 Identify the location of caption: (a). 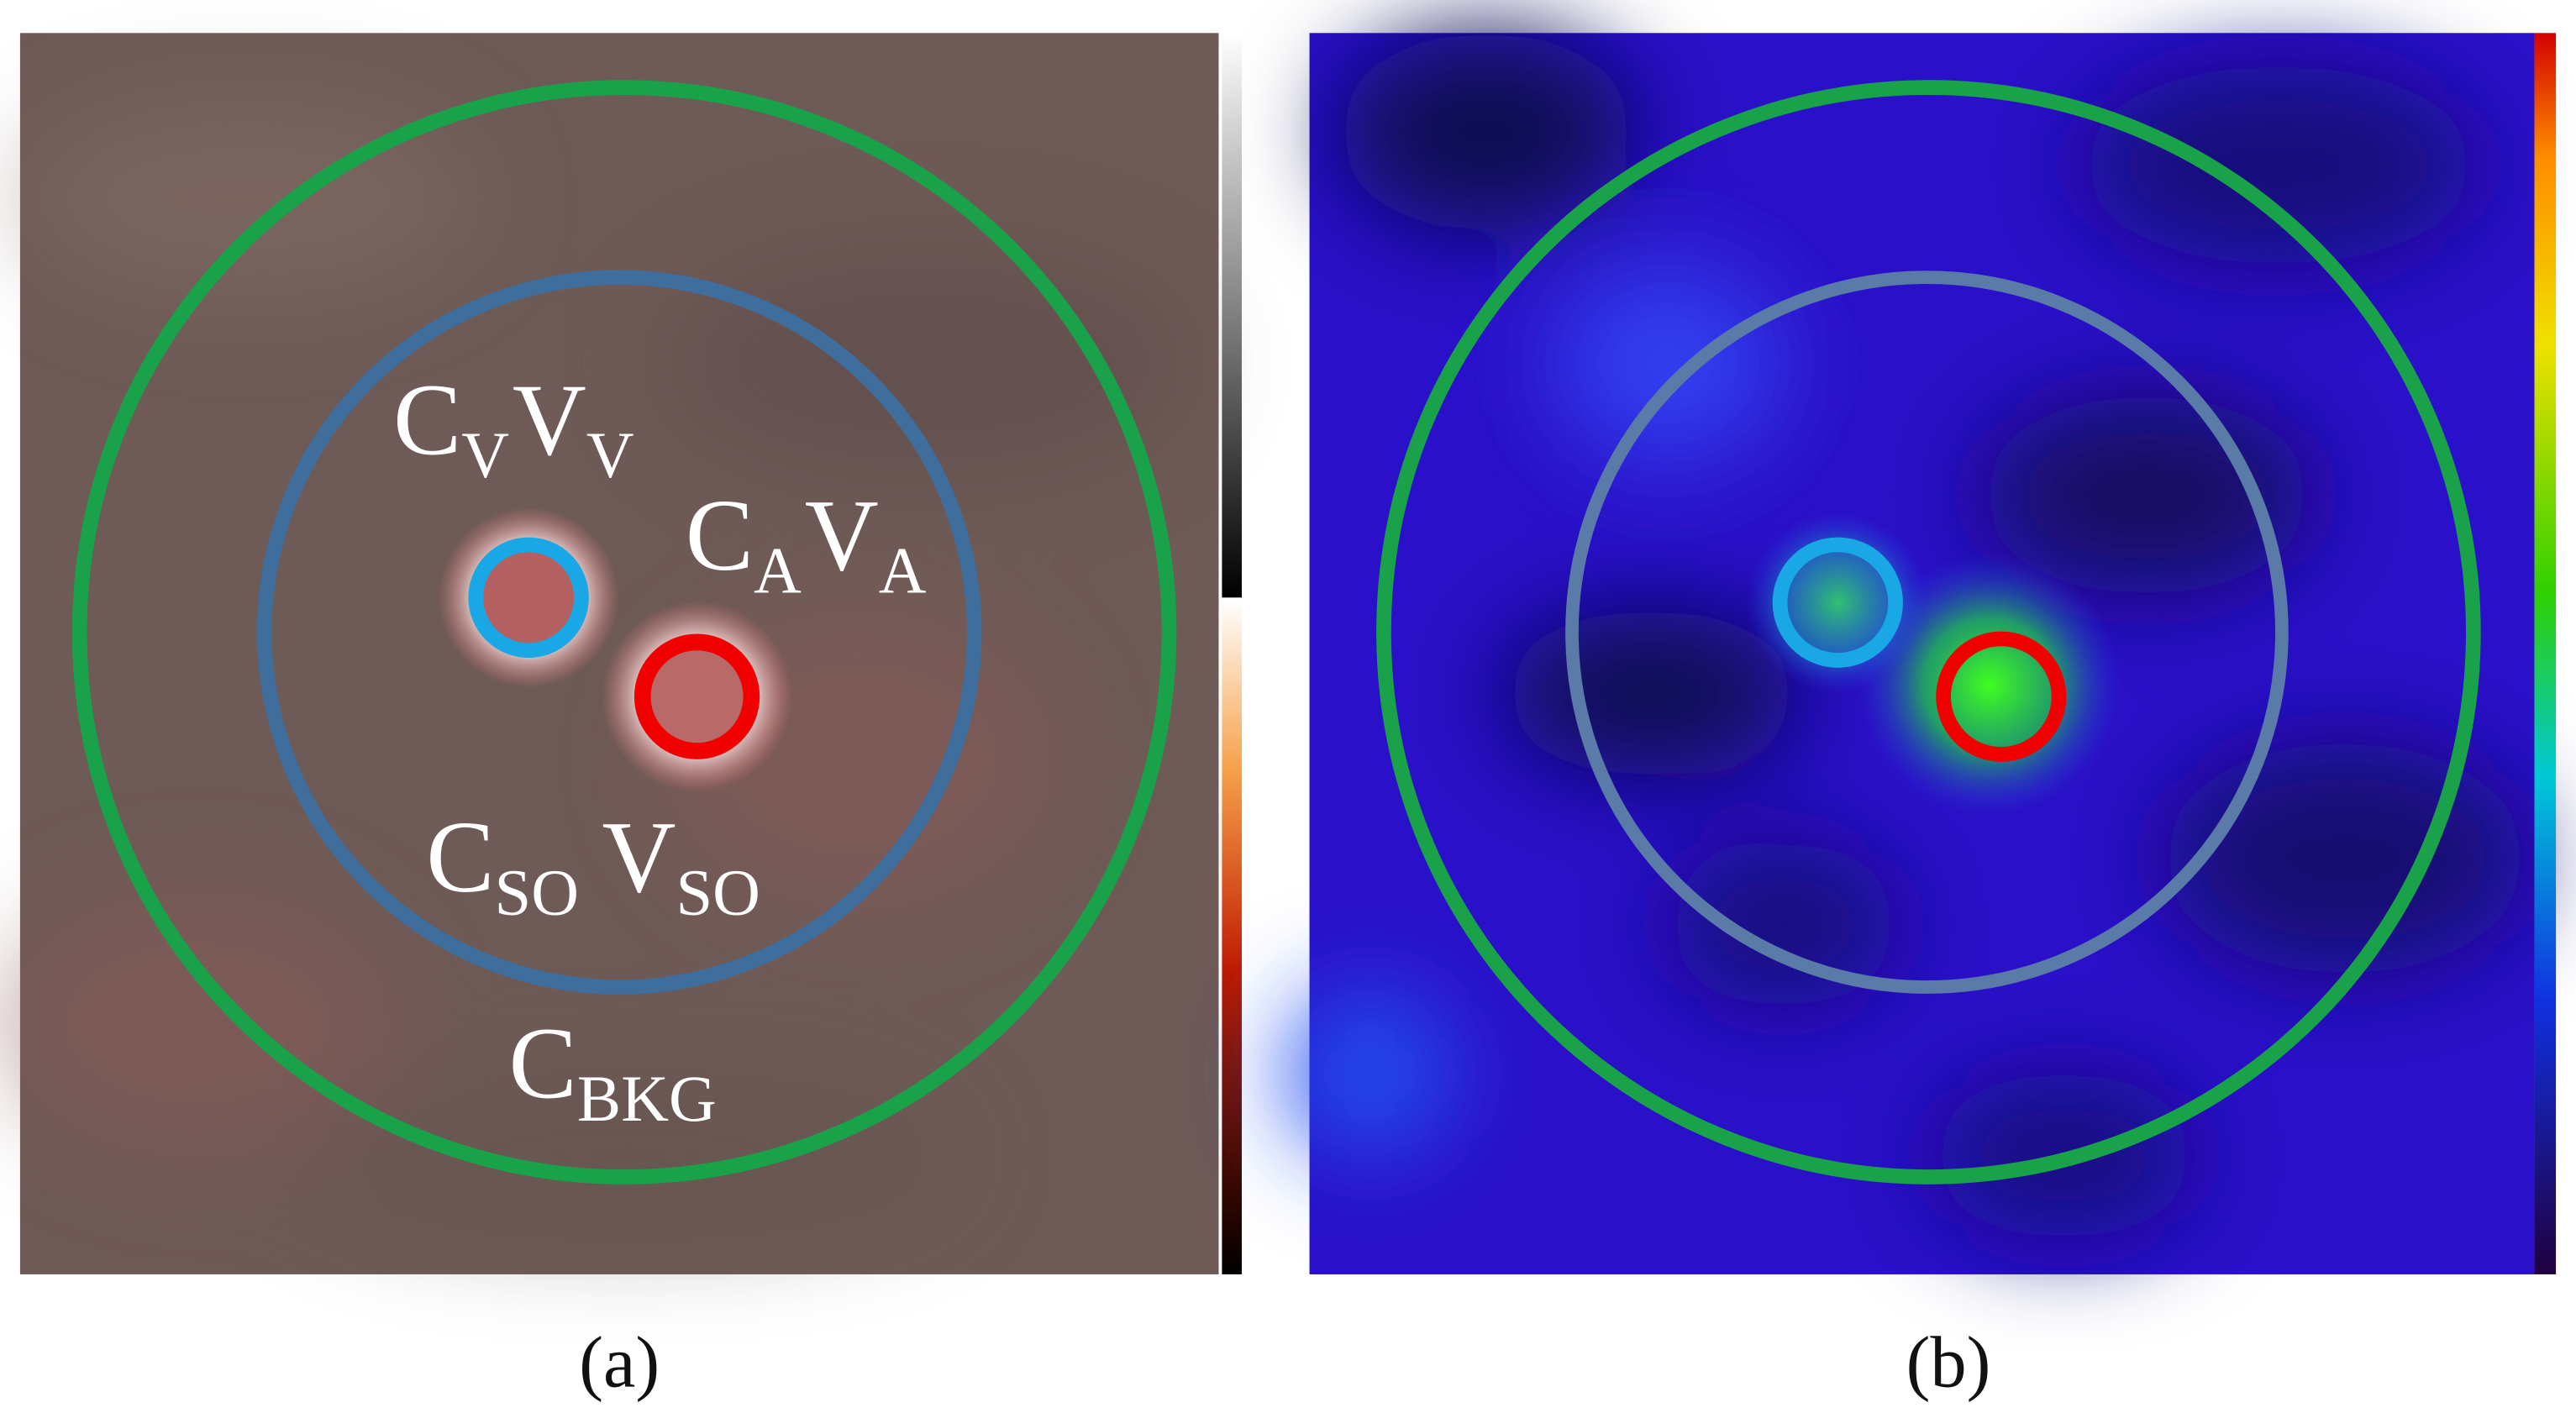
(619, 1362).